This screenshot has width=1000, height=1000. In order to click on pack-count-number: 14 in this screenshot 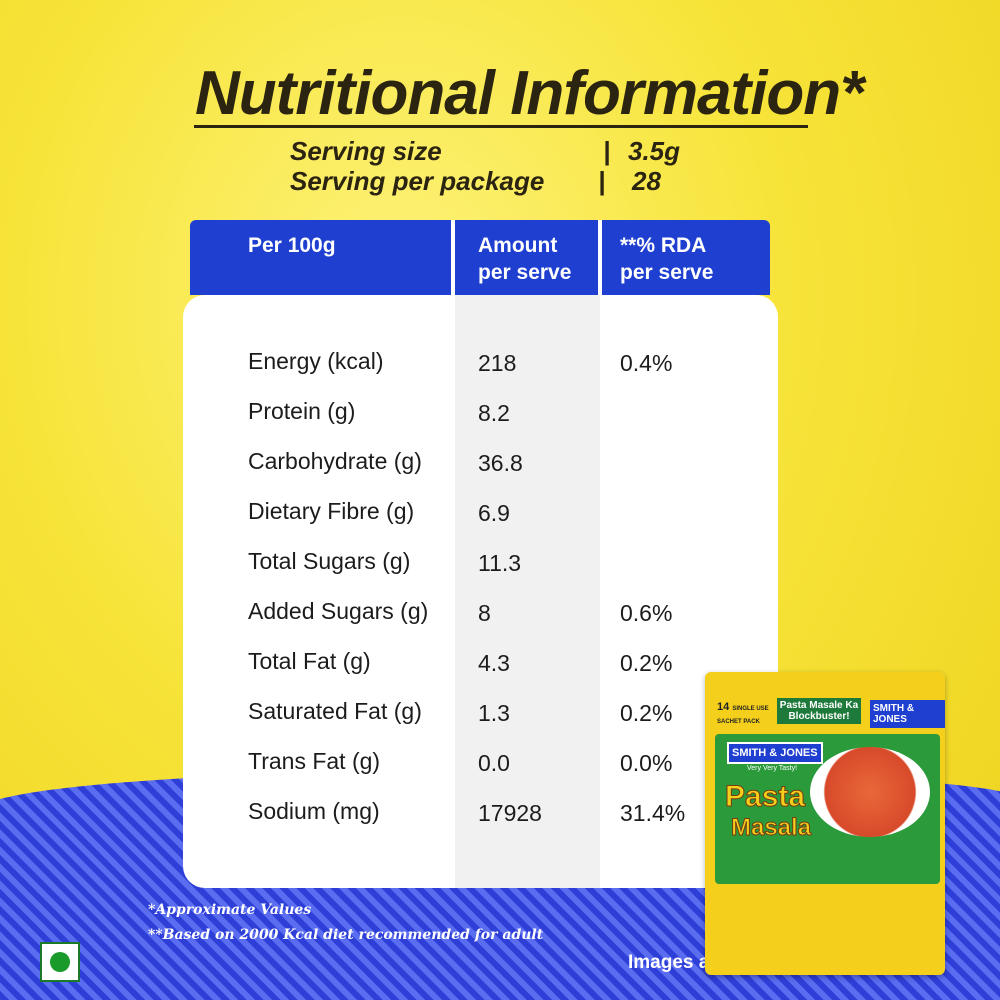, I will do `click(723, 707)`.